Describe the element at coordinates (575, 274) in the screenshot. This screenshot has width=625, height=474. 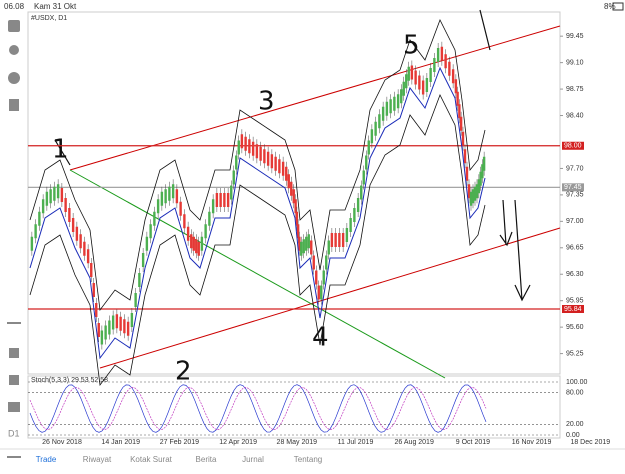
I see `price-label: 96.30` at that location.